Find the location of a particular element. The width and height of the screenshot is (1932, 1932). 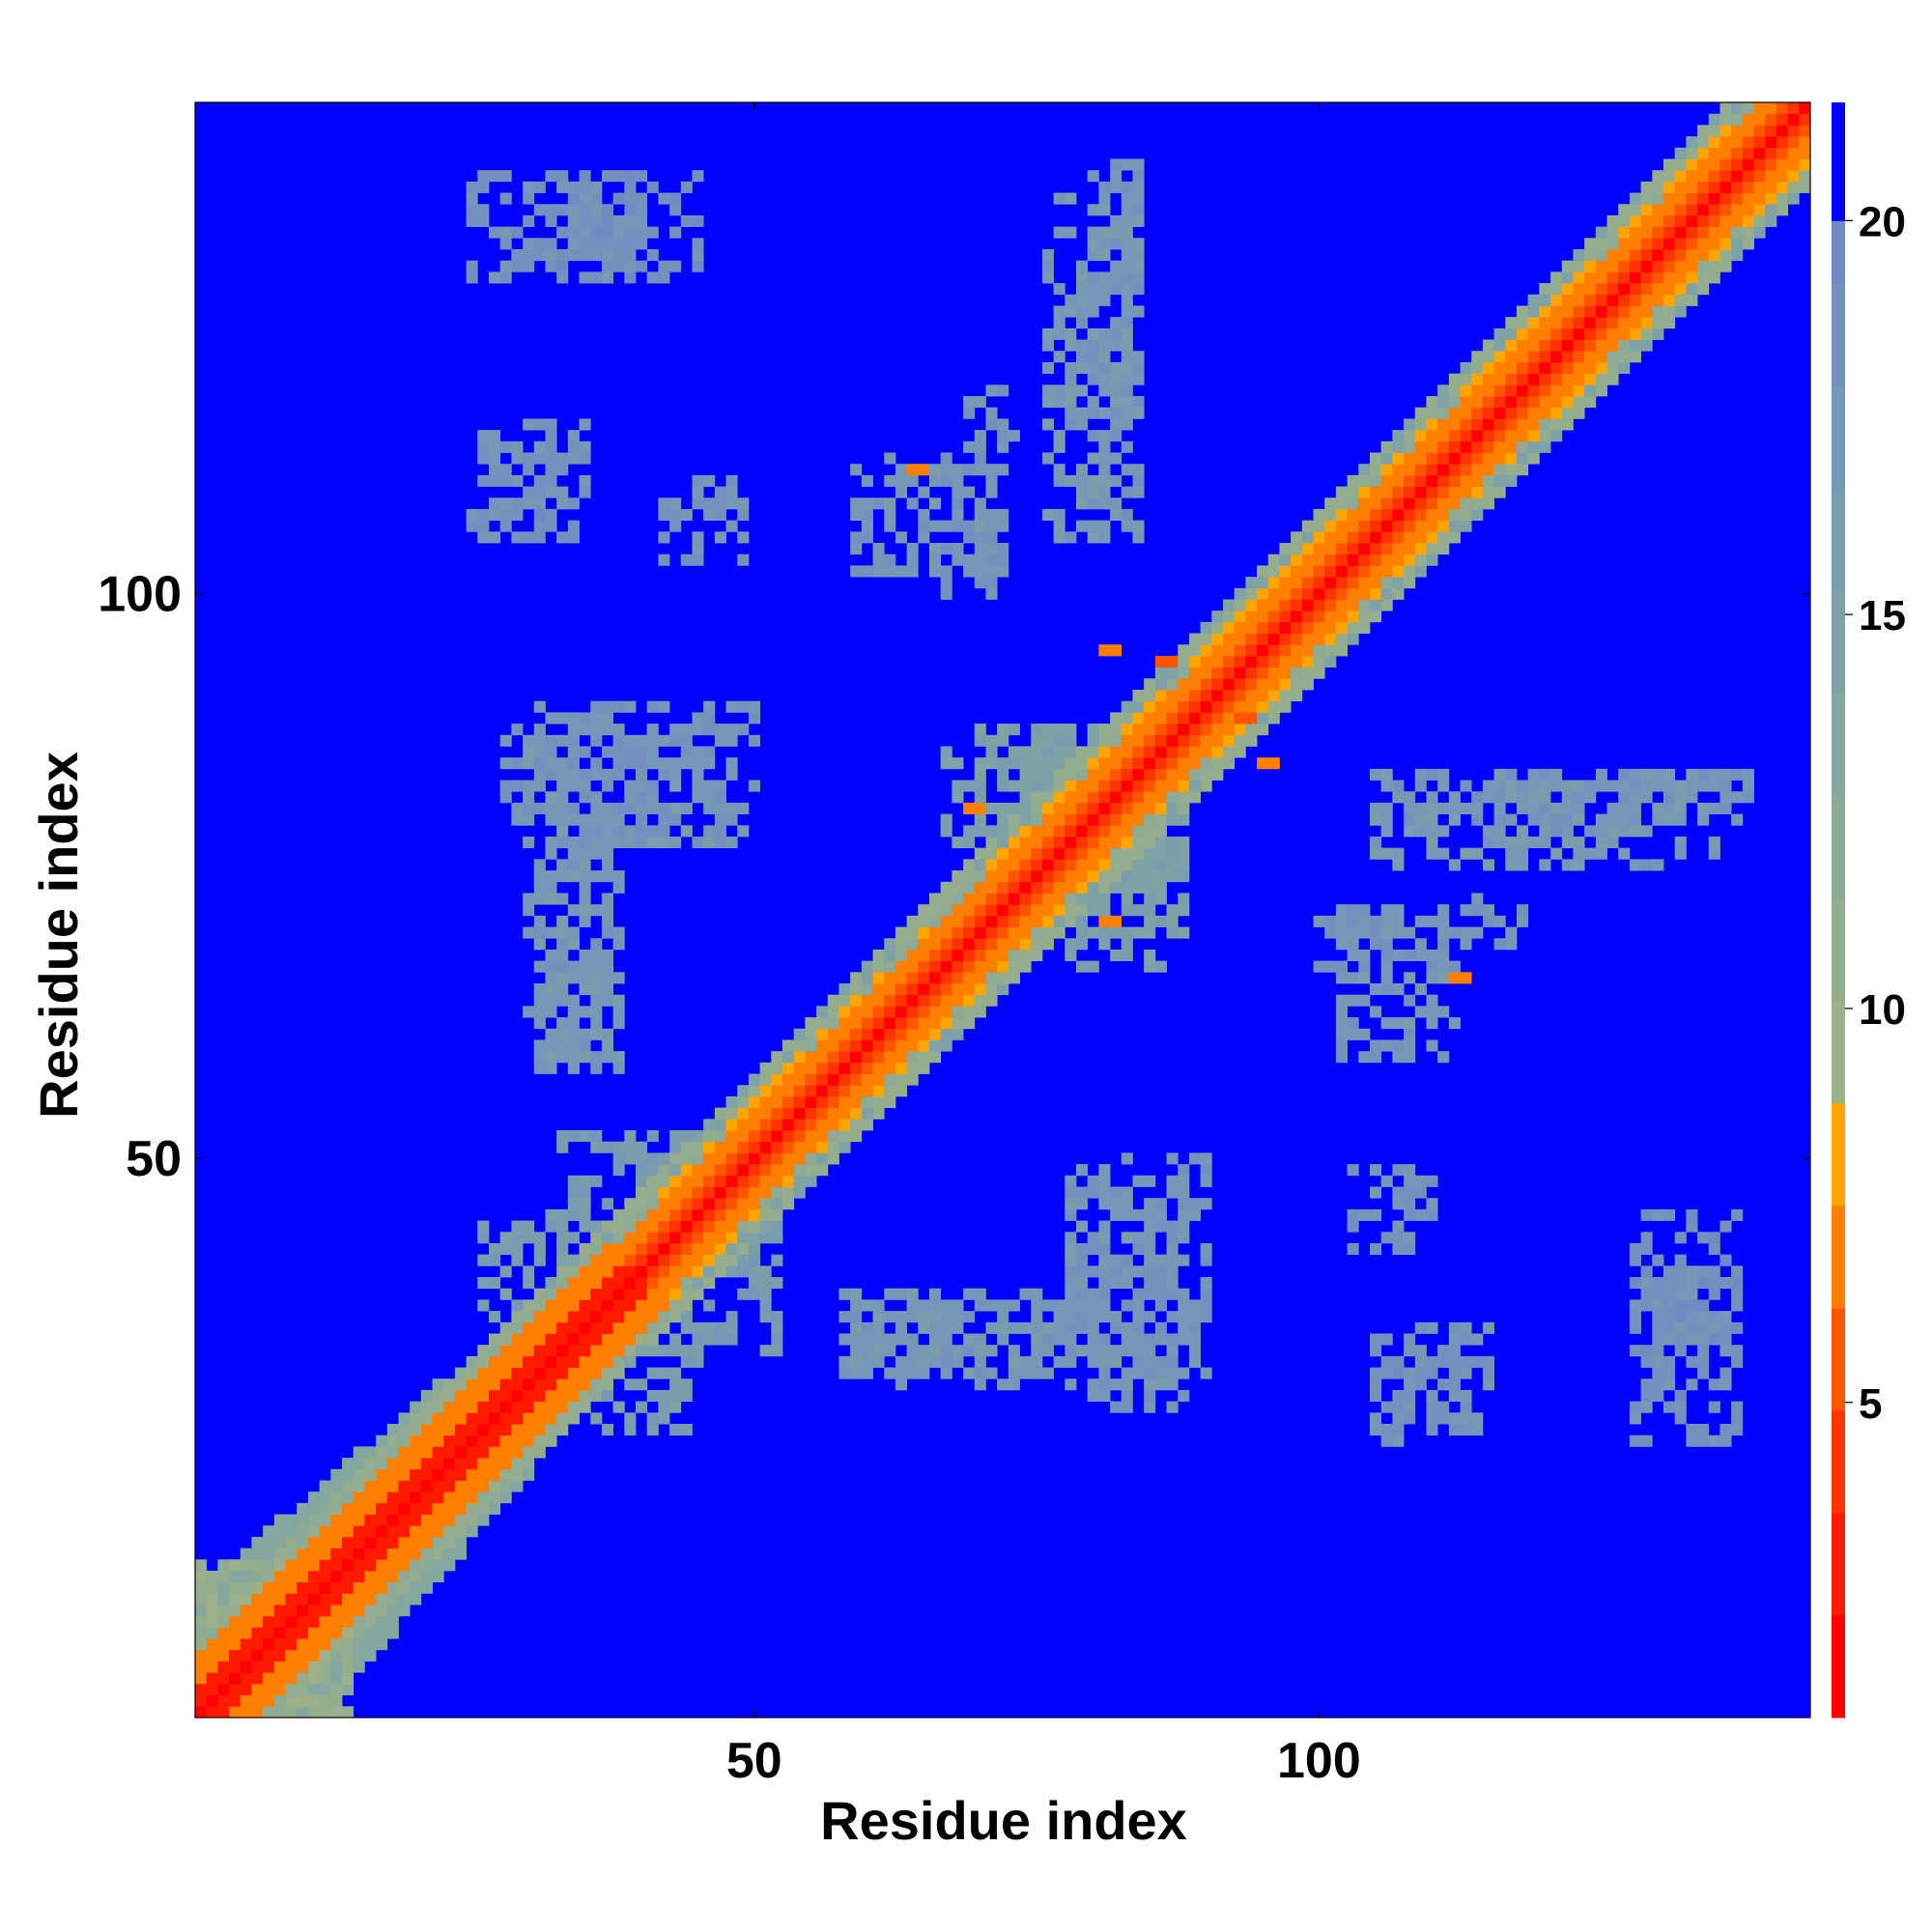

colorbar-segment is located at coordinates (1838, 1052).